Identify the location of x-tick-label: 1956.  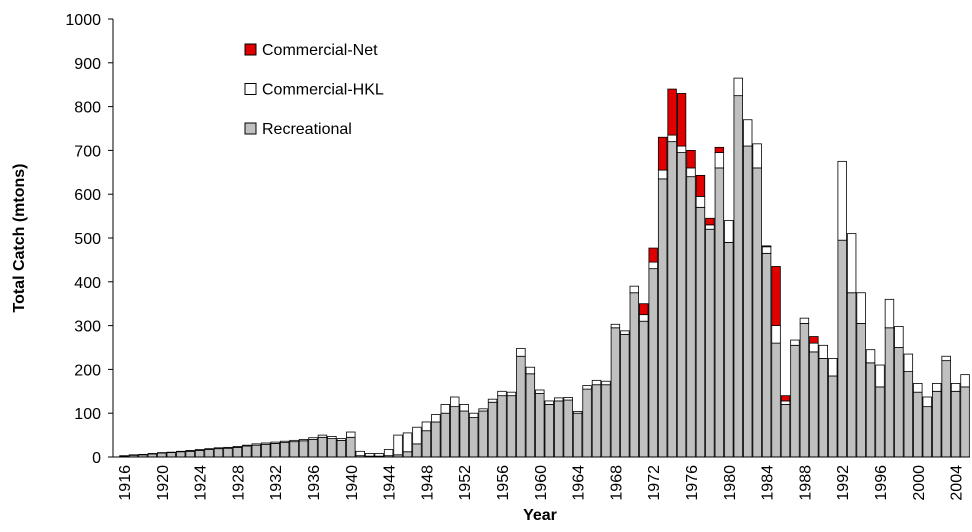
(503, 483).